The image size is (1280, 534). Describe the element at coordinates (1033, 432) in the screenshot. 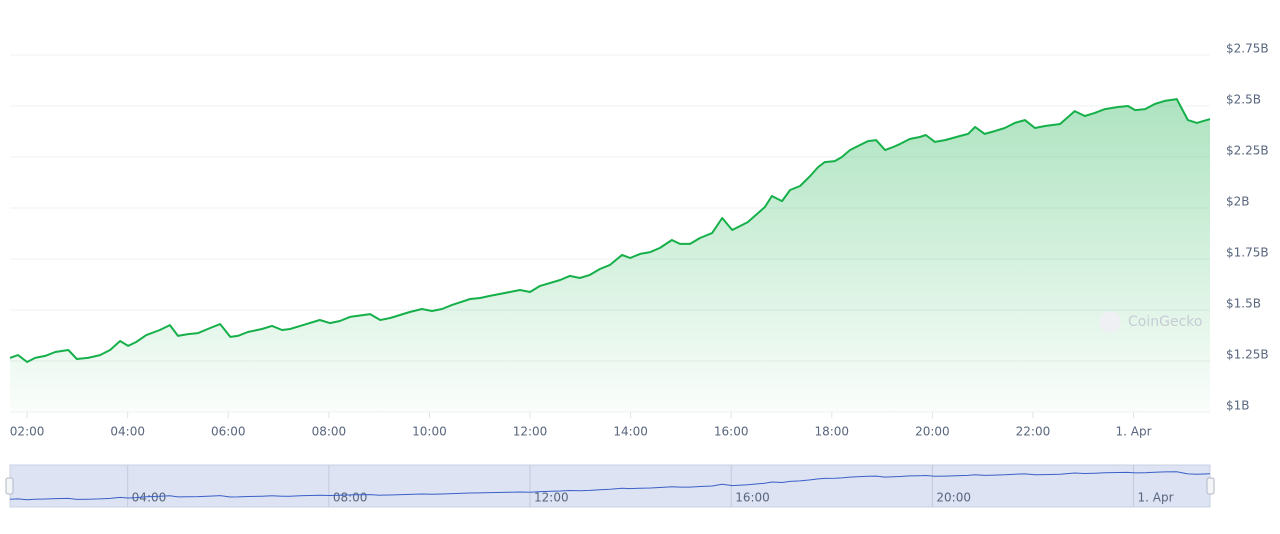

I see `x-tick-label: 22:00` at that location.